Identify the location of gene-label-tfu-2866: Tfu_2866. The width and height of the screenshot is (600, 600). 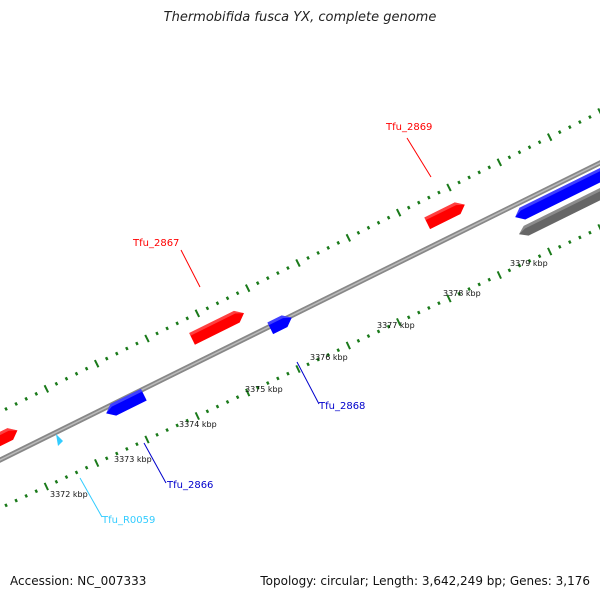
(189, 485).